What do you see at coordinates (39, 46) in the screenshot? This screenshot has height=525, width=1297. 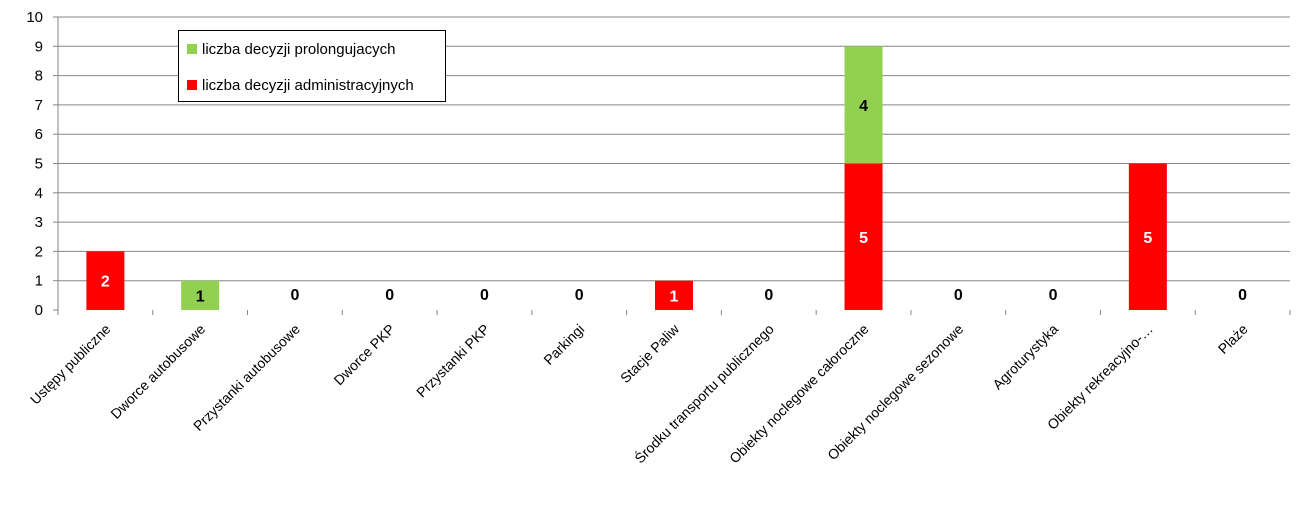 I see `y-tick-label: 9` at bounding box center [39, 46].